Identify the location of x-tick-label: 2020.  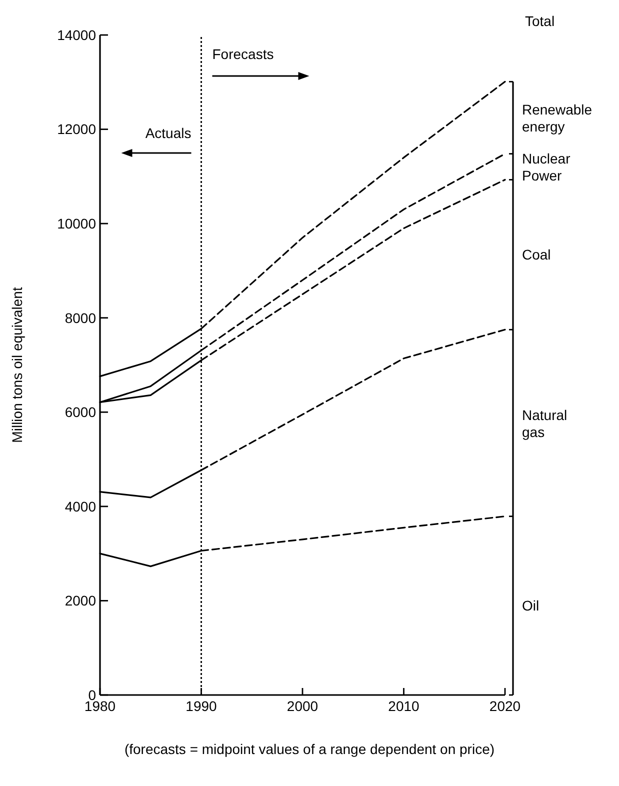
(505, 706).